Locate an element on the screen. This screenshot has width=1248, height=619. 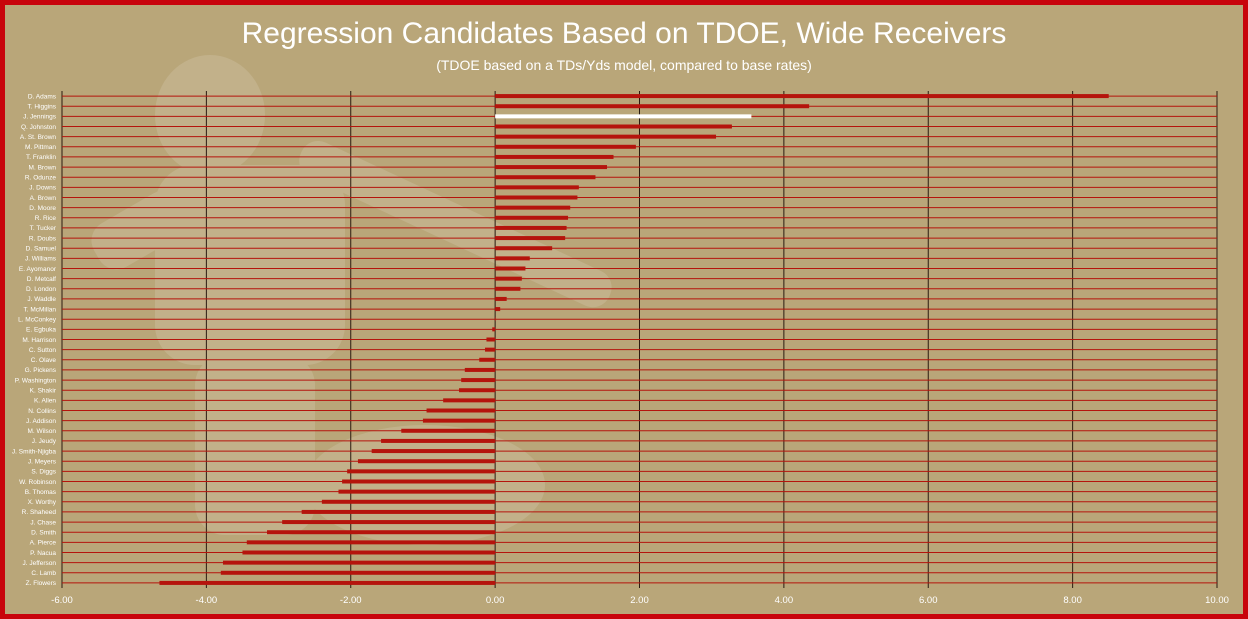
x-tick-label: 2.00 is located at coordinates (639, 600).